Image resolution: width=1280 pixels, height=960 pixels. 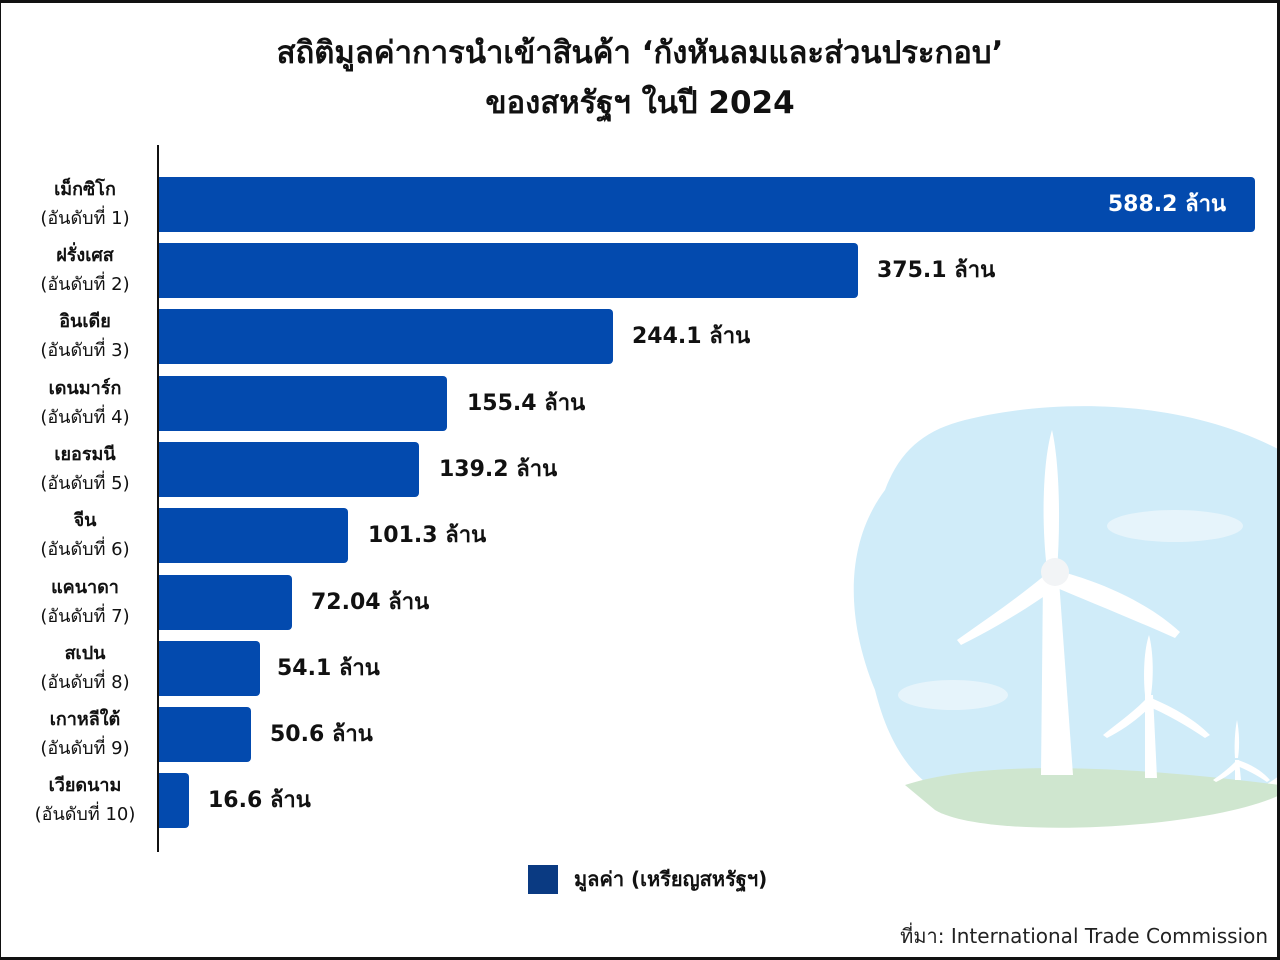 What do you see at coordinates (85, 734) in the screenshot?
I see `category-label: เกาหลีใต้ (อันดับที่ 9)` at bounding box center [85, 734].